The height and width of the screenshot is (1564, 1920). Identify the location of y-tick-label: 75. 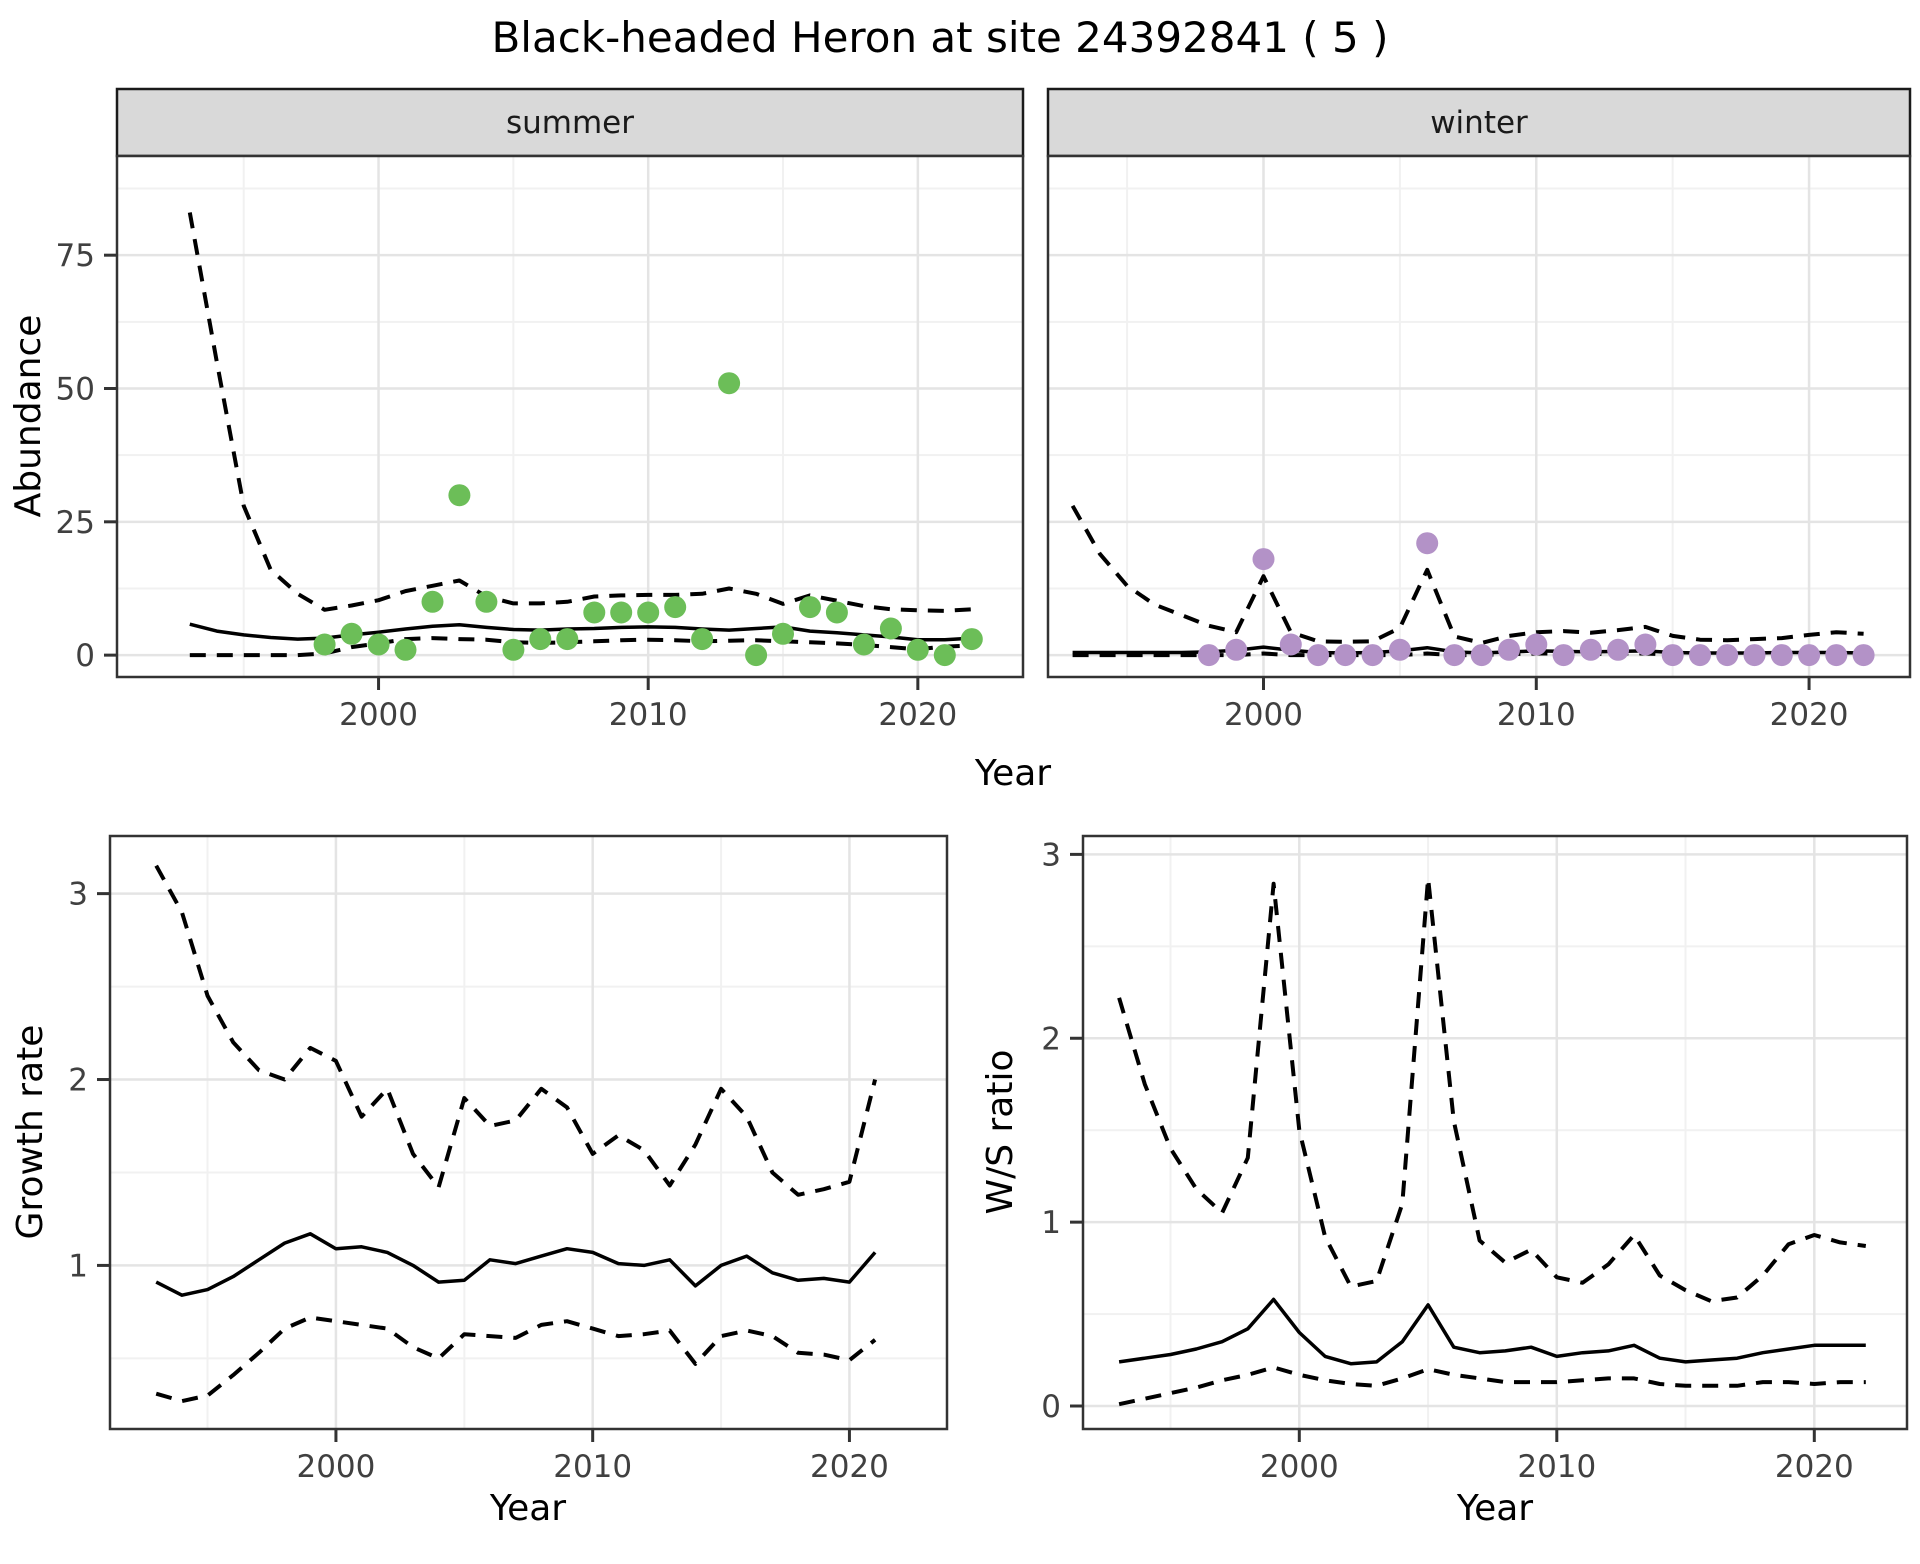
(75, 256).